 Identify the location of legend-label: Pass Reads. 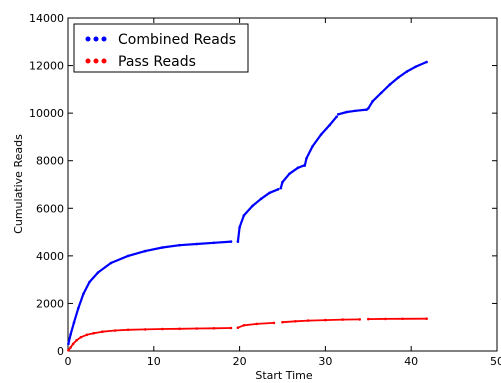
(157, 62).